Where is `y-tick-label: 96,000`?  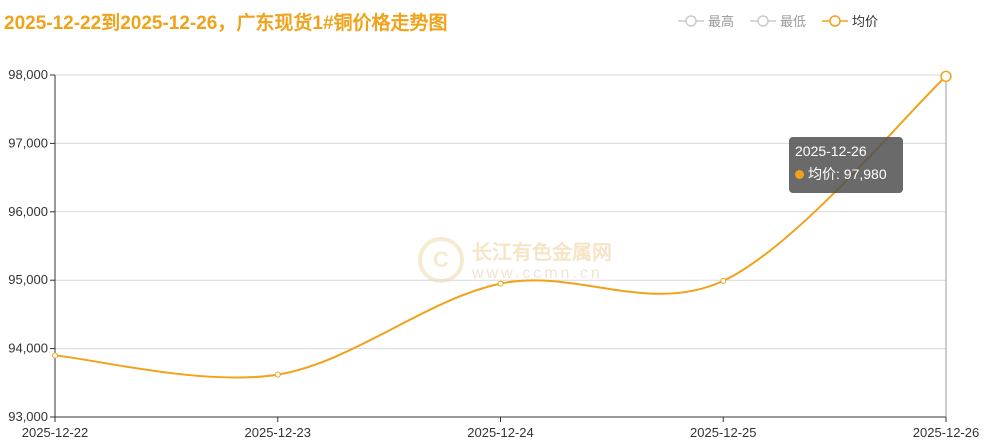
y-tick-label: 96,000 is located at coordinates (28, 211).